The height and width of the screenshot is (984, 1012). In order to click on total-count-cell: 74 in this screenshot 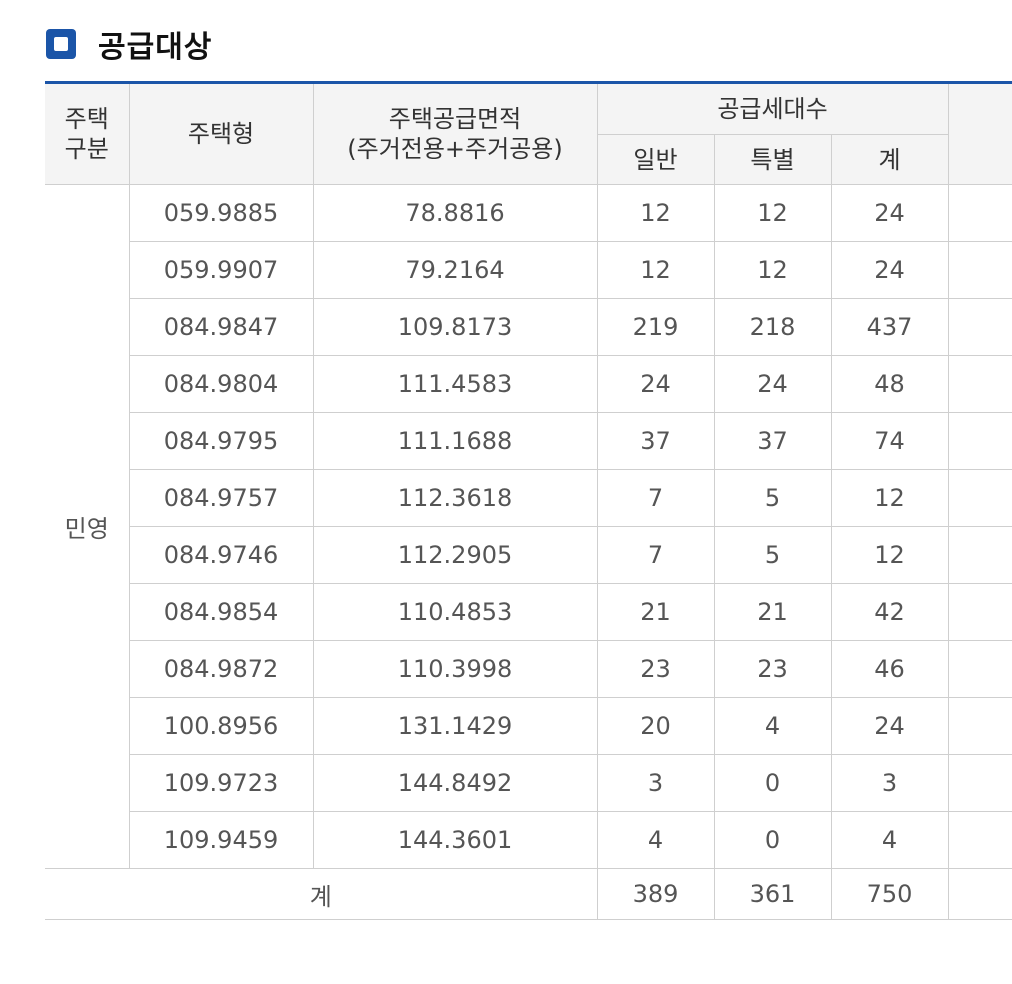, I will do `click(889, 441)`.